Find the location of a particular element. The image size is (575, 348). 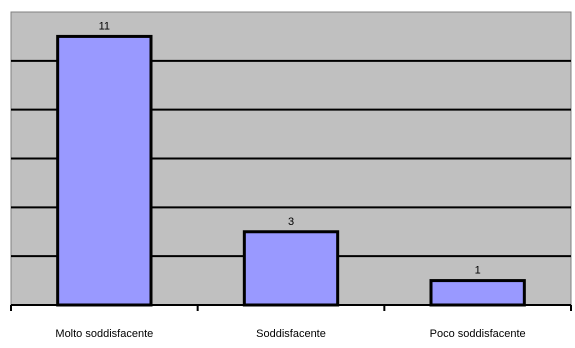

x-tick-label: Poco soddisfacente is located at coordinates (478, 334).